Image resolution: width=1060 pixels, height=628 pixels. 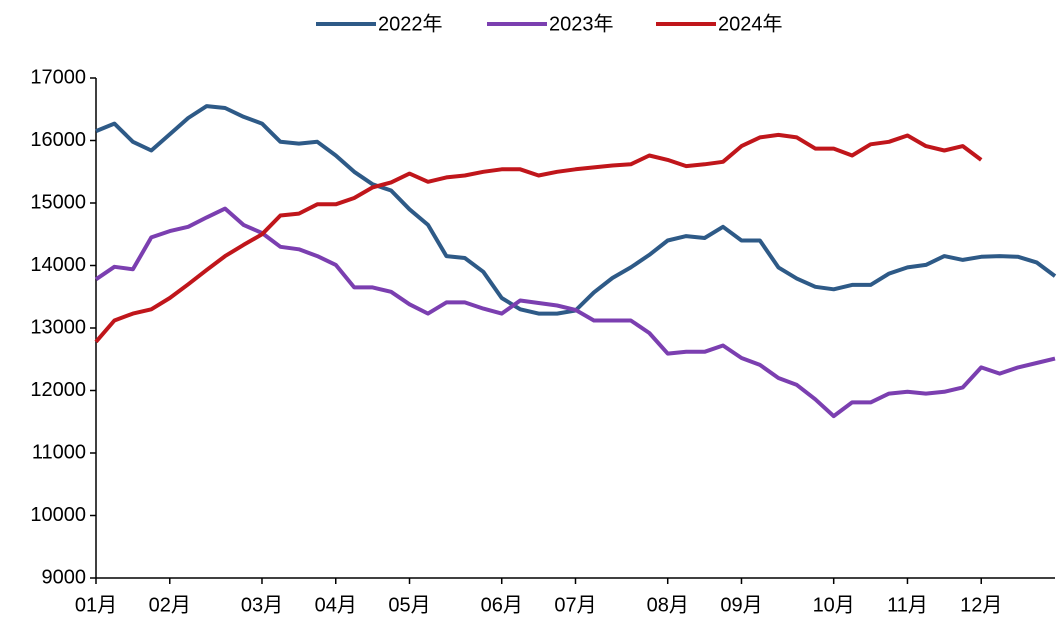 I want to click on y-tick-label: 12000, so click(x=58, y=390).